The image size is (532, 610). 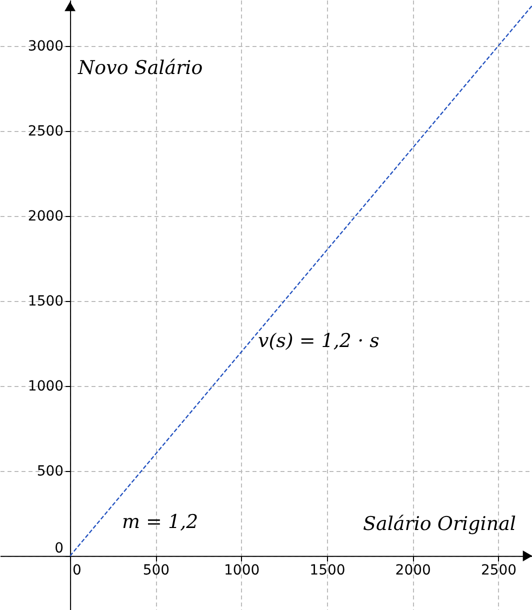 I want to click on annotation: v(s) = 1,2 · s, so click(x=319, y=341).